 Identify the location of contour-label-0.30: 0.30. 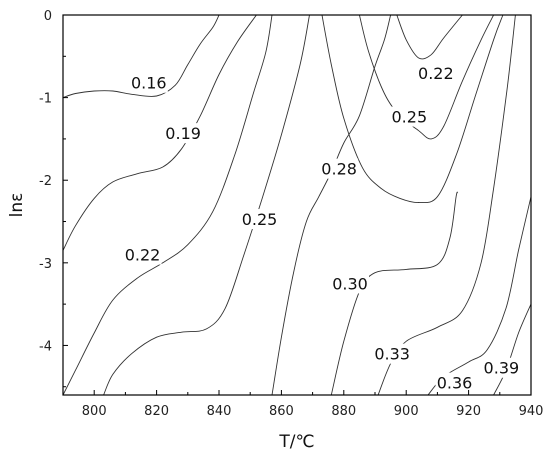
(350, 283).